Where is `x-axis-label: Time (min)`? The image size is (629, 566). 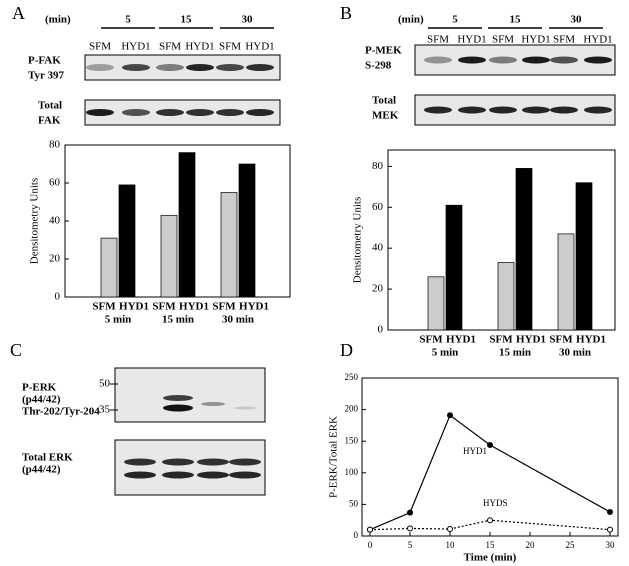 x-axis-label: Time (min) is located at coordinates (490, 558).